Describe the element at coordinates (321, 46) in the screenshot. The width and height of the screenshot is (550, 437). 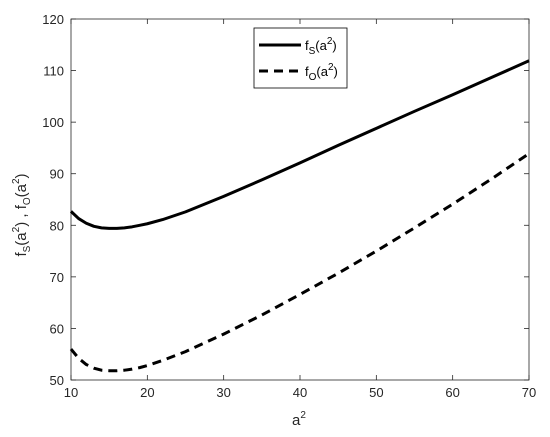
I see `legend-label-fs: fS(a2)` at that location.